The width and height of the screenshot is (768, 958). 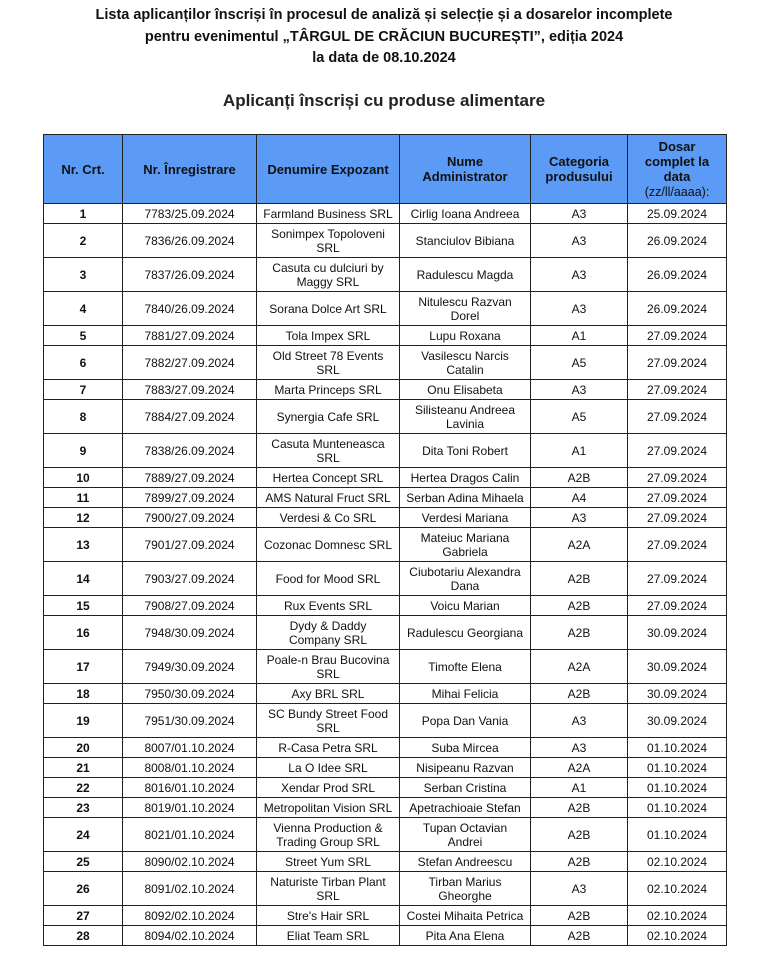 What do you see at coordinates (579, 169) in the screenshot?
I see `column-header-category: Categoria produsului` at bounding box center [579, 169].